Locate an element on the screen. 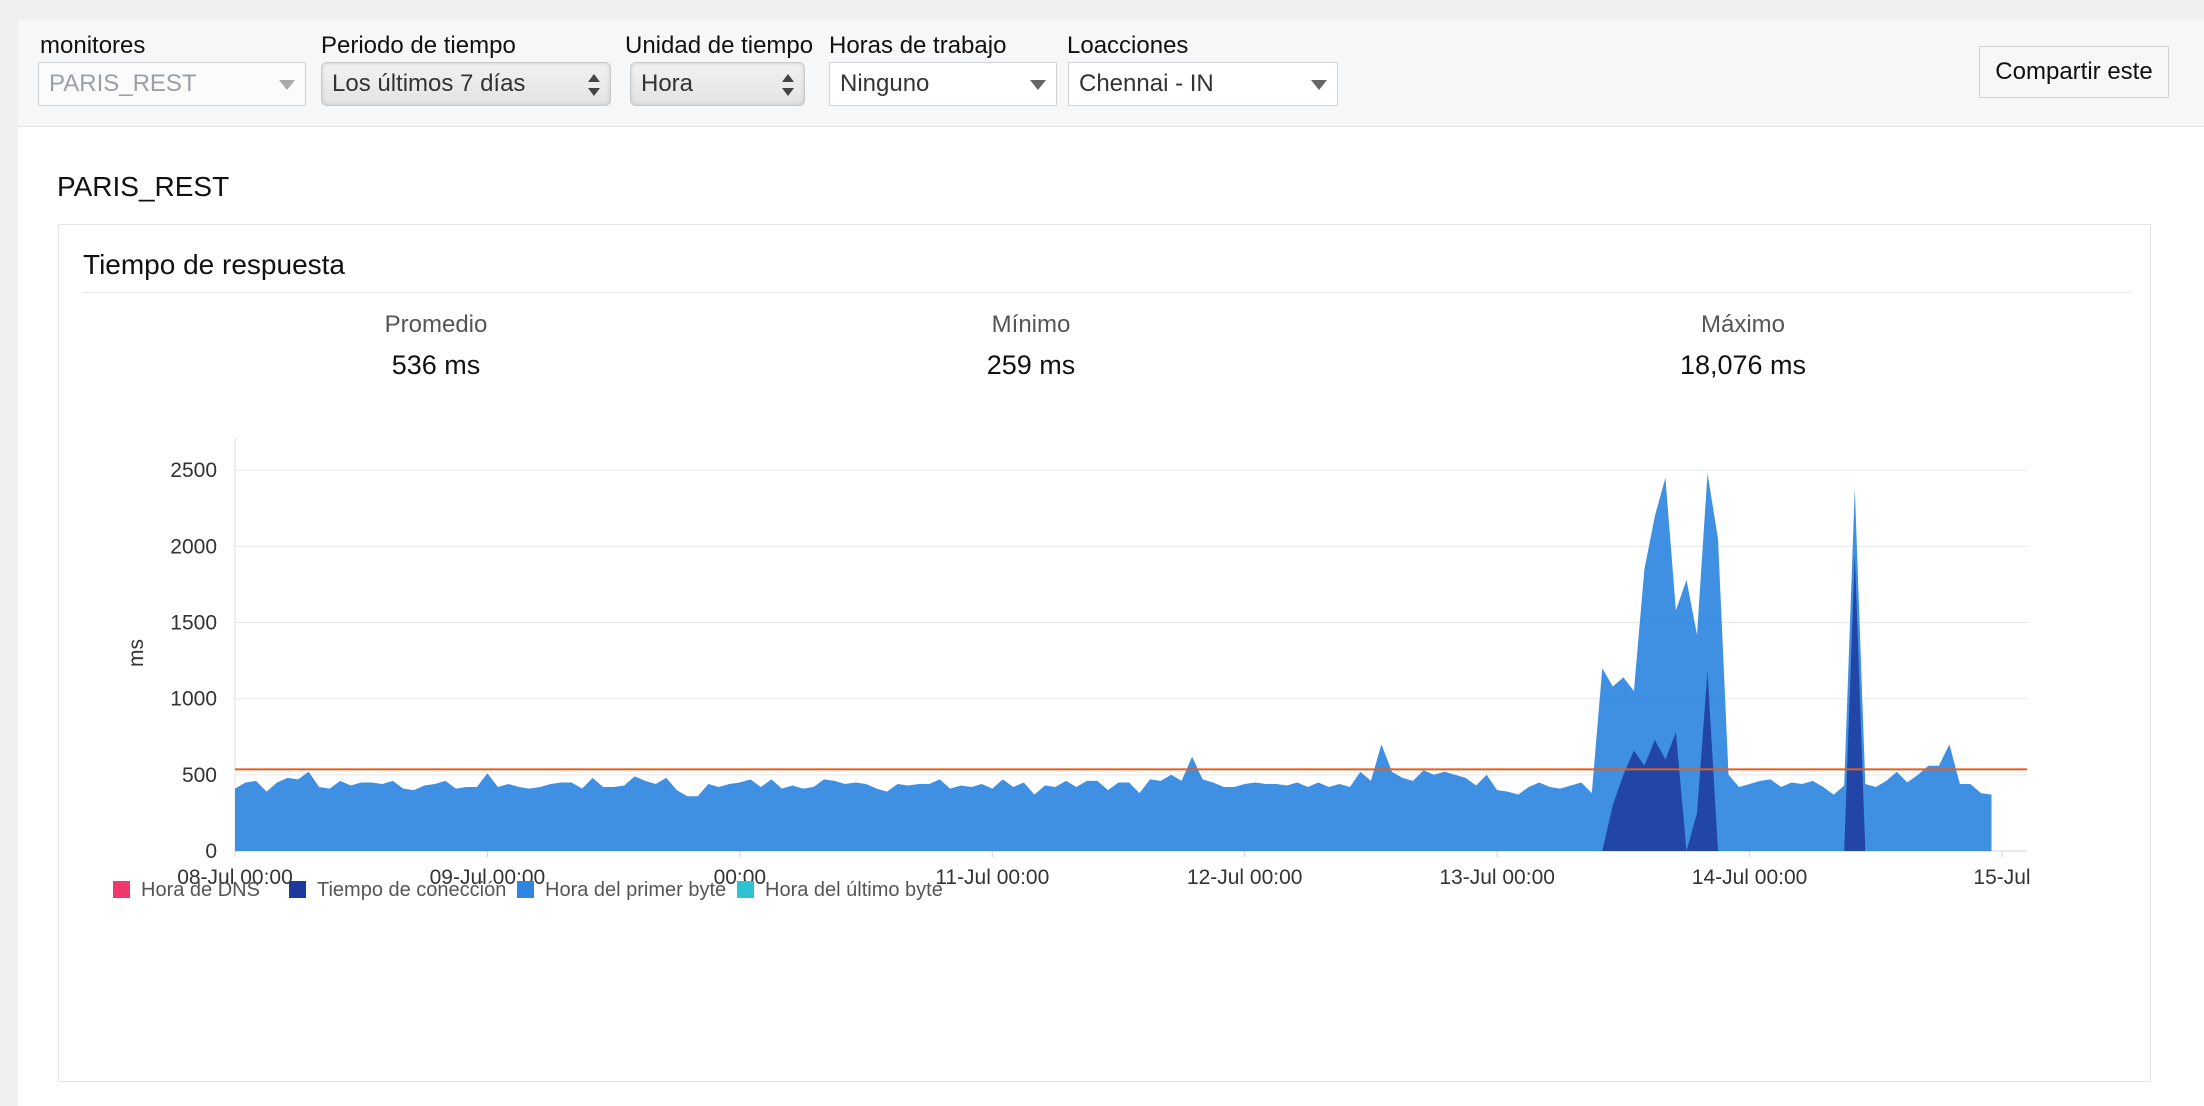 Image resolution: width=2204 pixels, height=1106 pixels. legend-swatch-last-byte is located at coordinates (745, 889).